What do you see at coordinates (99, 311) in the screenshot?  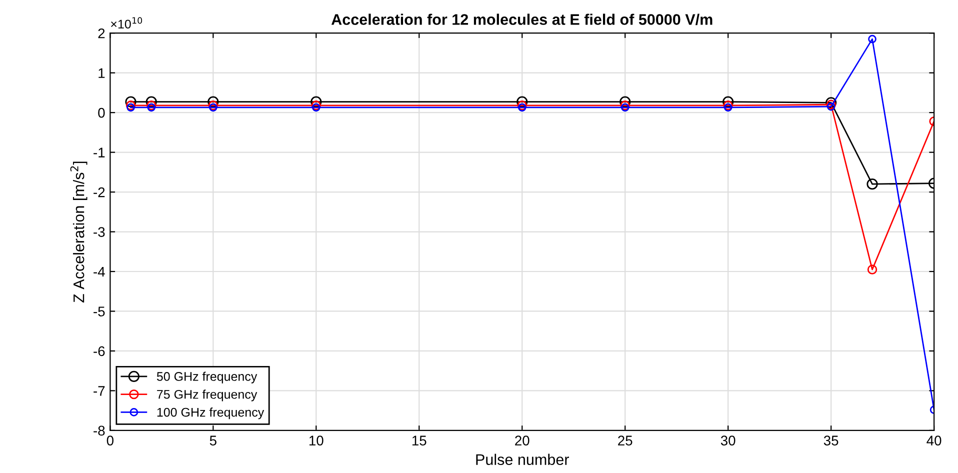 I see `y-tick-label: -5` at bounding box center [99, 311].